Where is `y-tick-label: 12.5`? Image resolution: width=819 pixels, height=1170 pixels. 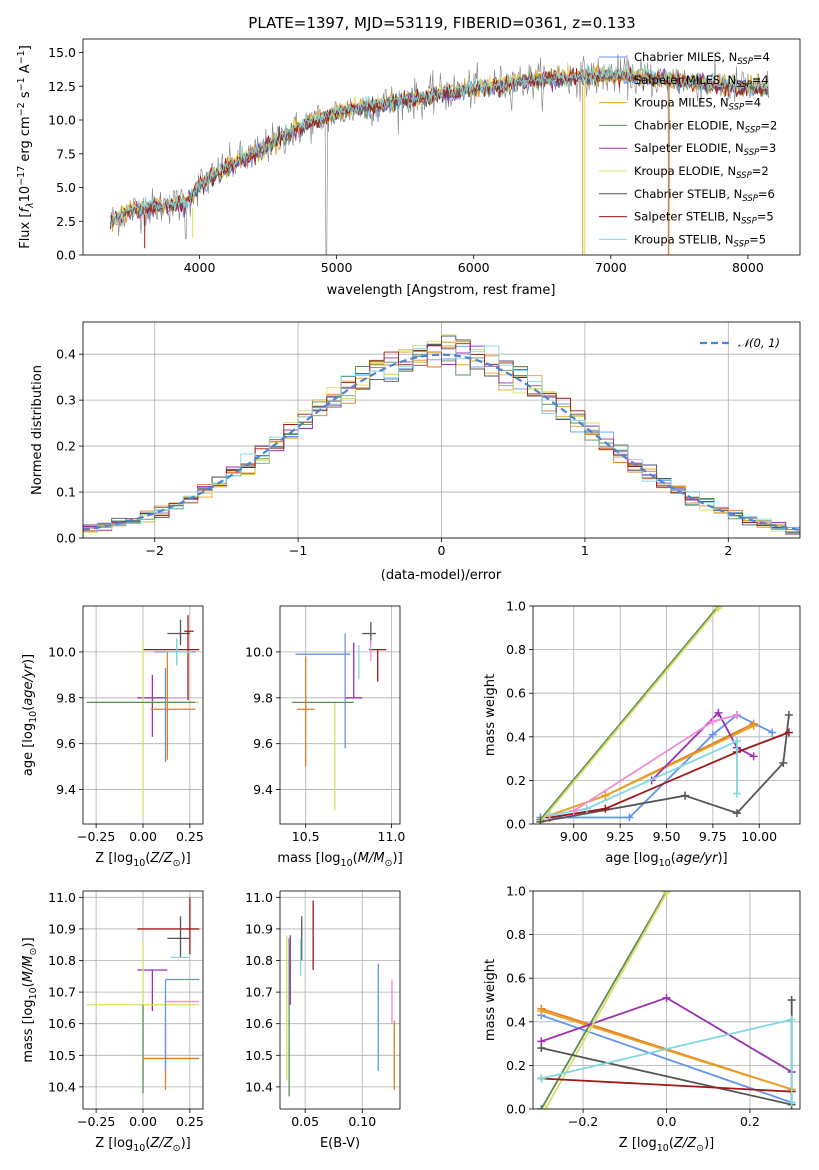 y-tick-label: 12.5 is located at coordinates (62, 86).